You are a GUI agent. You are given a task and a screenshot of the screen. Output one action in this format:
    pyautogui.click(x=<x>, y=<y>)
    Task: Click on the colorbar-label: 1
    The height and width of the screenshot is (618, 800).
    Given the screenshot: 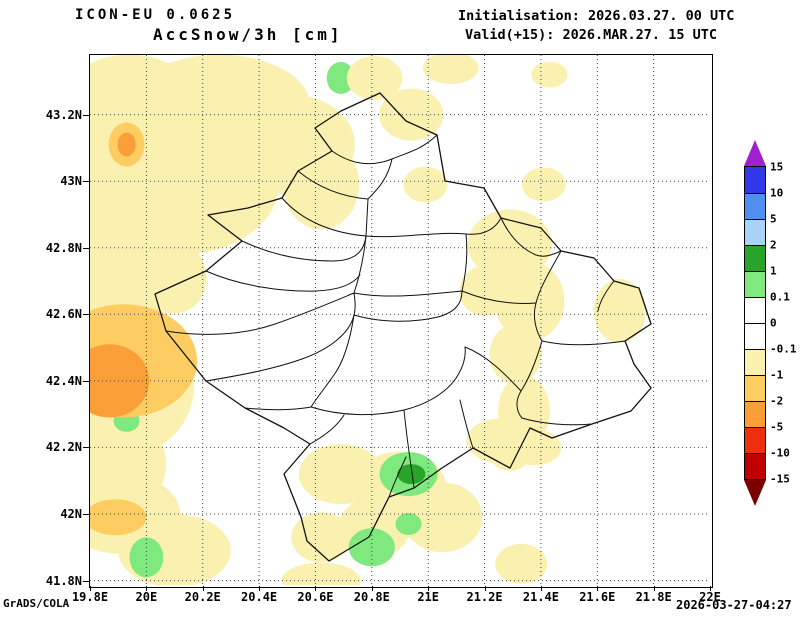 What is the action you would take?
    pyautogui.click(x=773, y=271)
    